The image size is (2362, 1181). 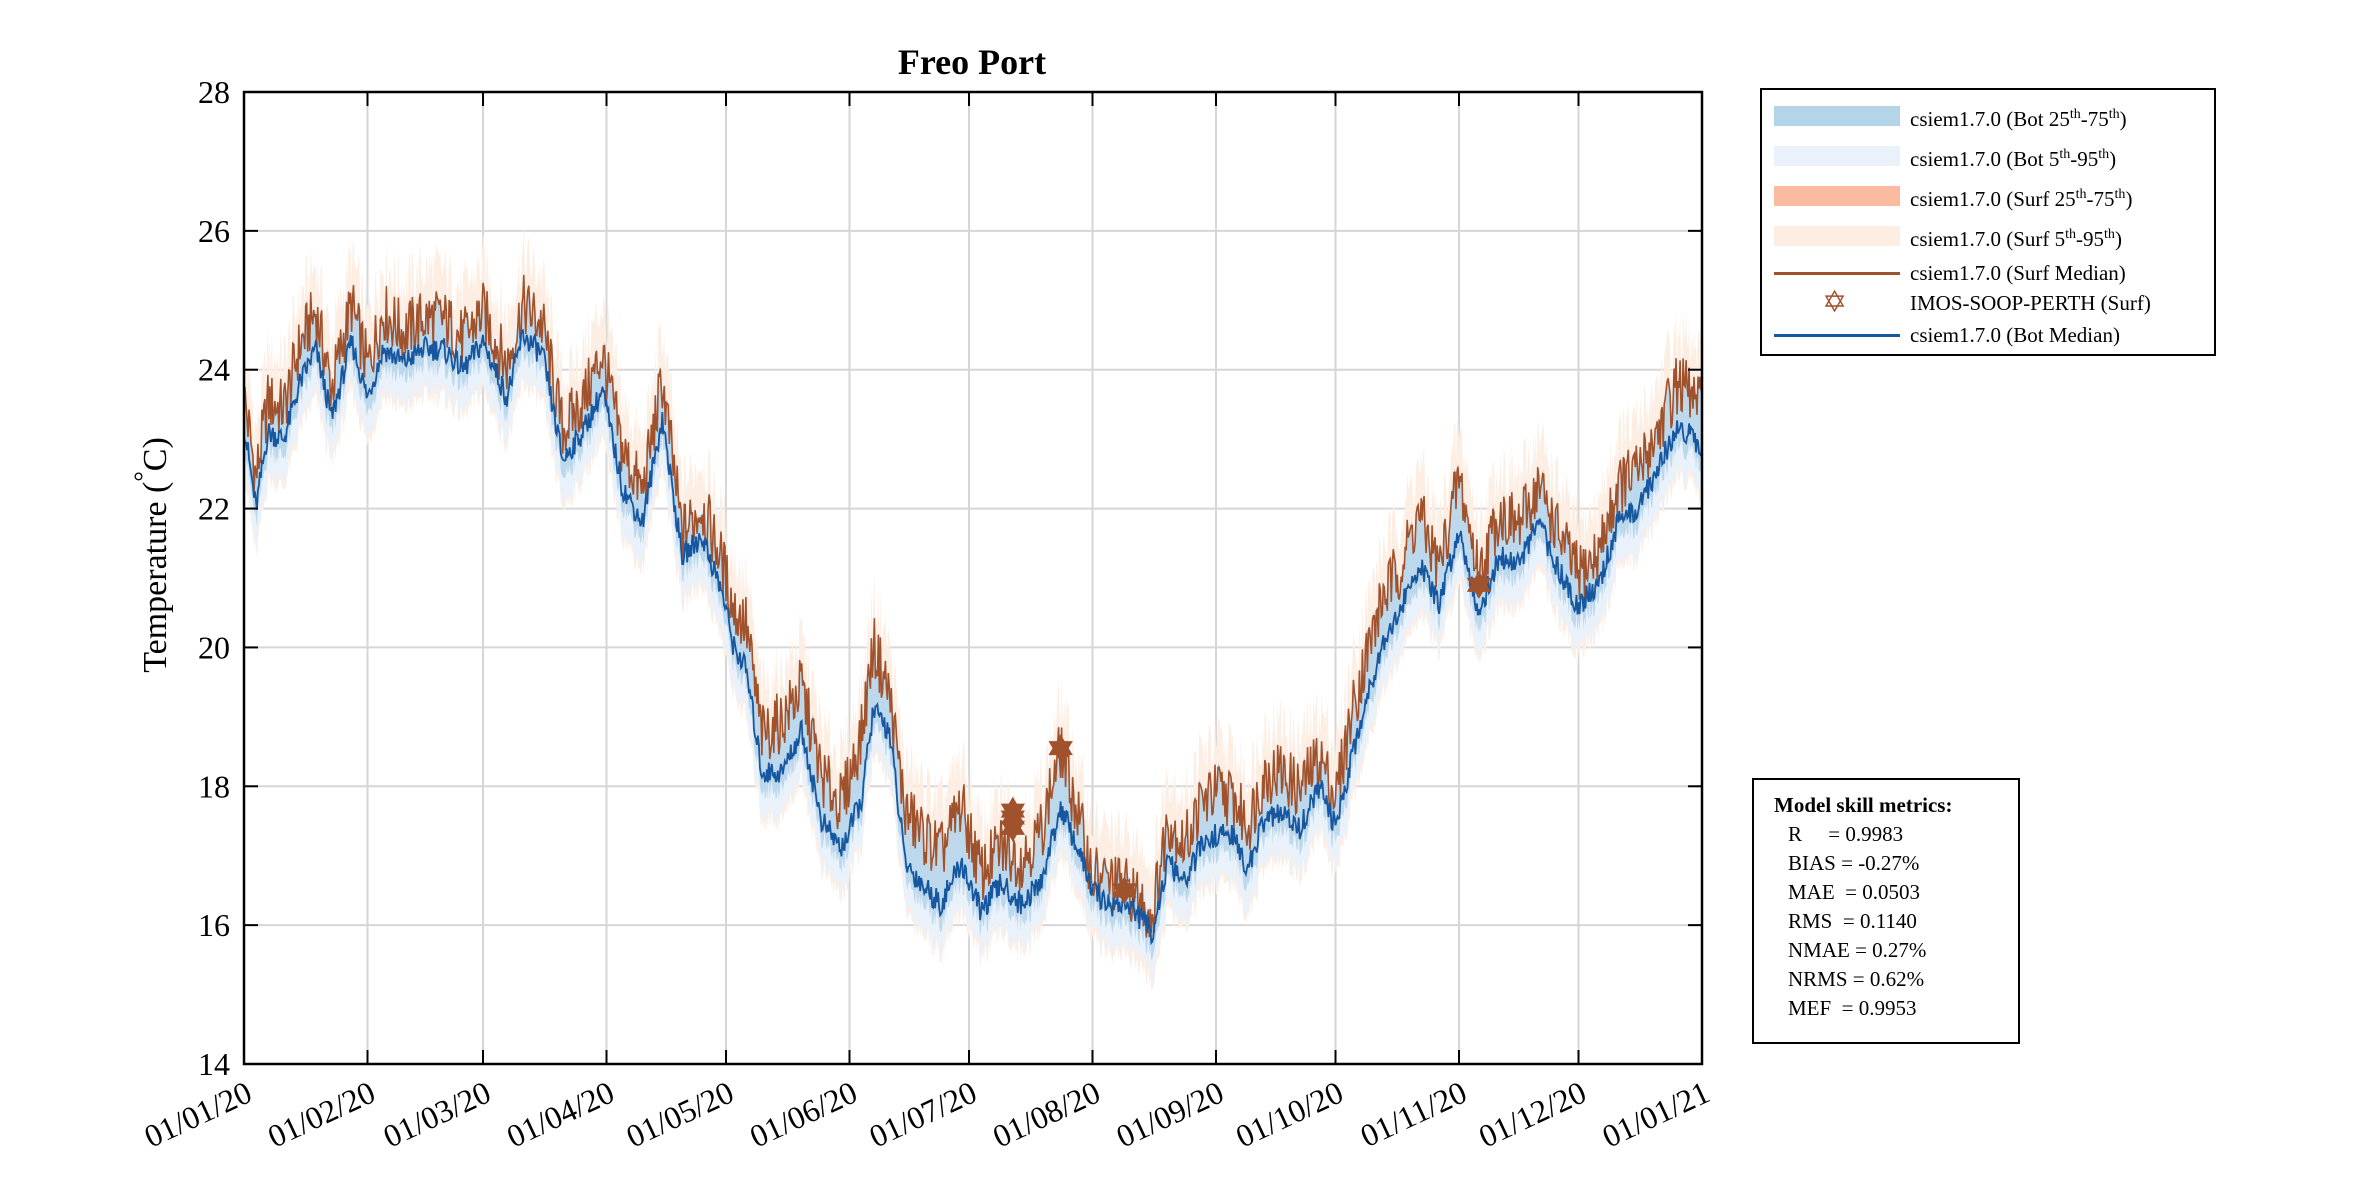 I want to click on metric-mae: MAE = 0.0503, so click(x=1854, y=892).